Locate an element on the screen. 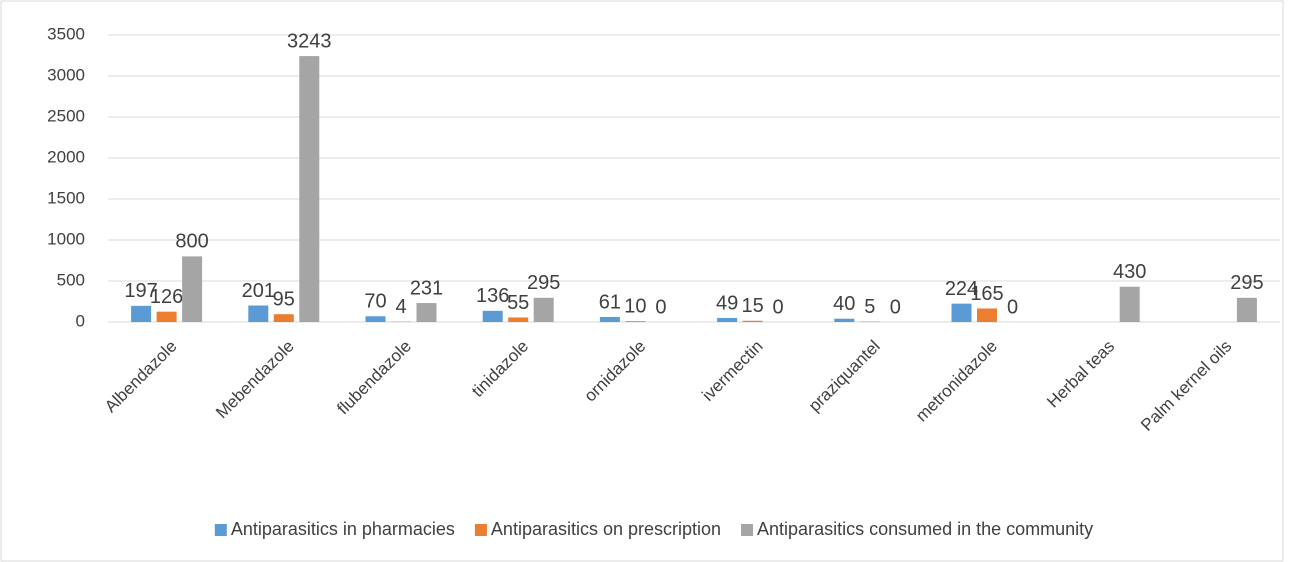 The width and height of the screenshot is (1293, 562). data-label: 4 is located at coordinates (400, 307).